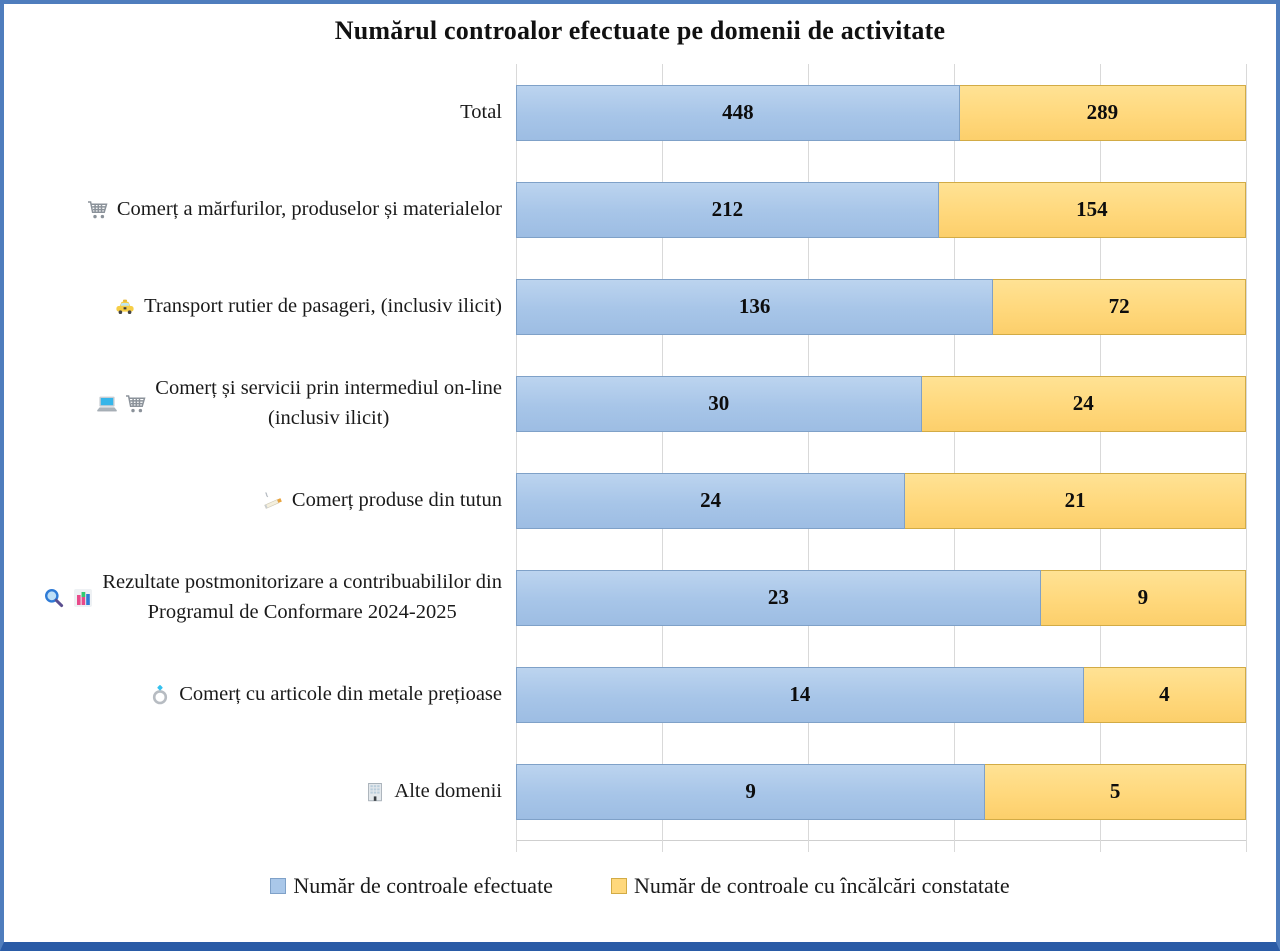 This screenshot has height=951, width=1280. I want to click on stacked-bar: 30 24, so click(881, 403).